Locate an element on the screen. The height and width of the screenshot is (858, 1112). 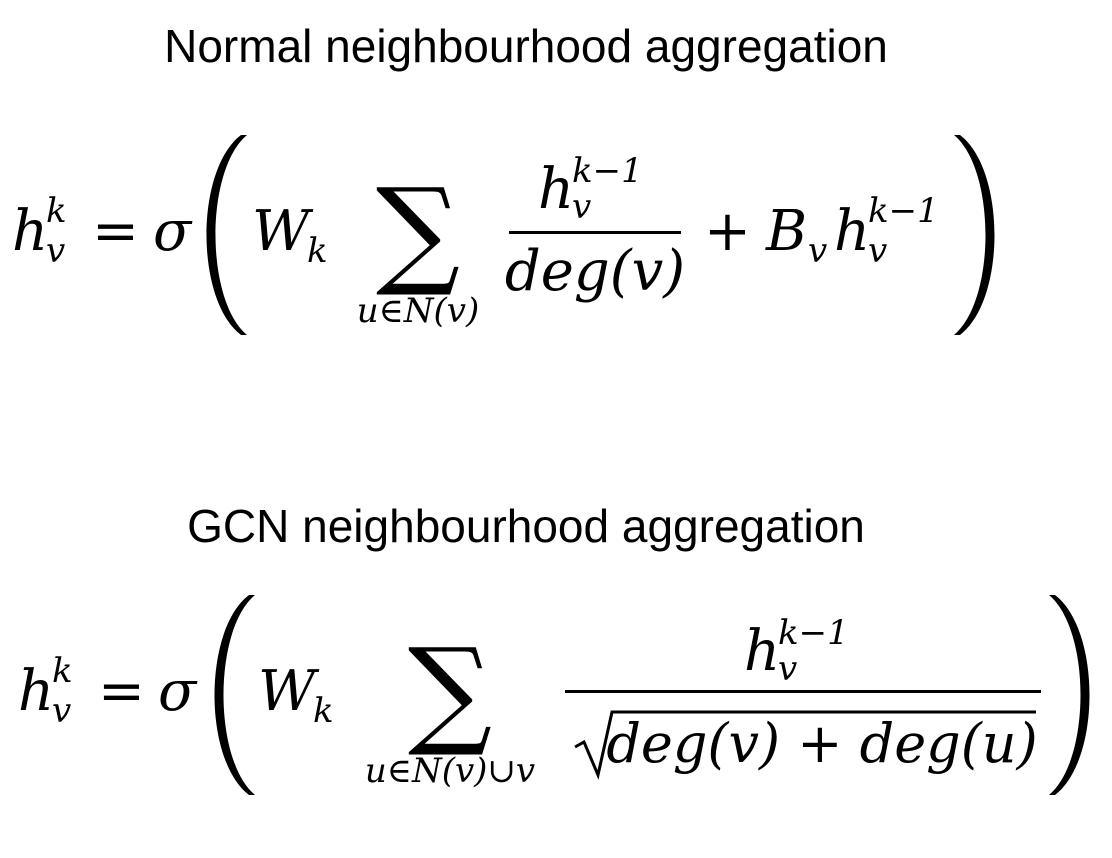
formula-title-gcn: GCN neighbourhood aggregation is located at coordinates (526, 526).